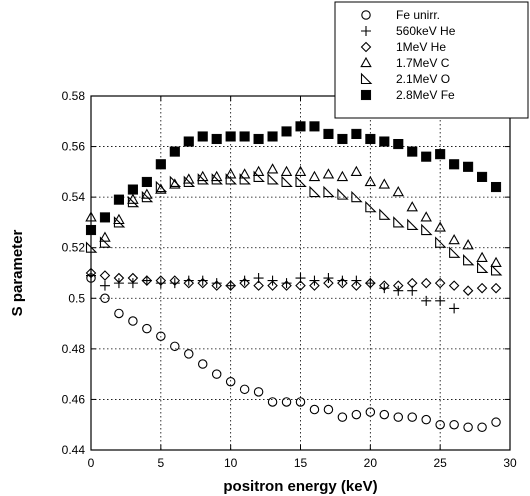  Describe the element at coordinates (74, 248) in the screenshot. I see `y-tick-label: 0.52` at that location.